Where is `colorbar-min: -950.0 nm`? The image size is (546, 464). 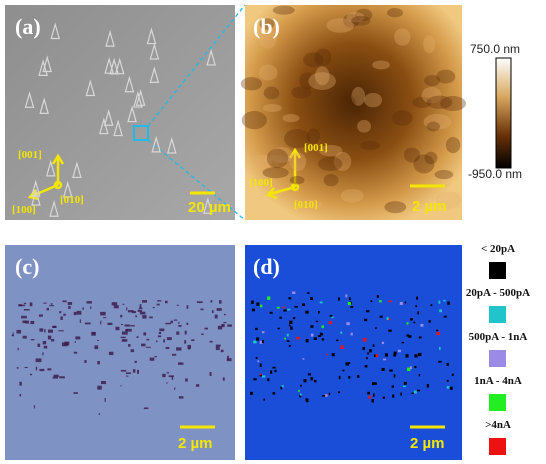 colorbar-min: -950.0 nm is located at coordinates (495, 174).